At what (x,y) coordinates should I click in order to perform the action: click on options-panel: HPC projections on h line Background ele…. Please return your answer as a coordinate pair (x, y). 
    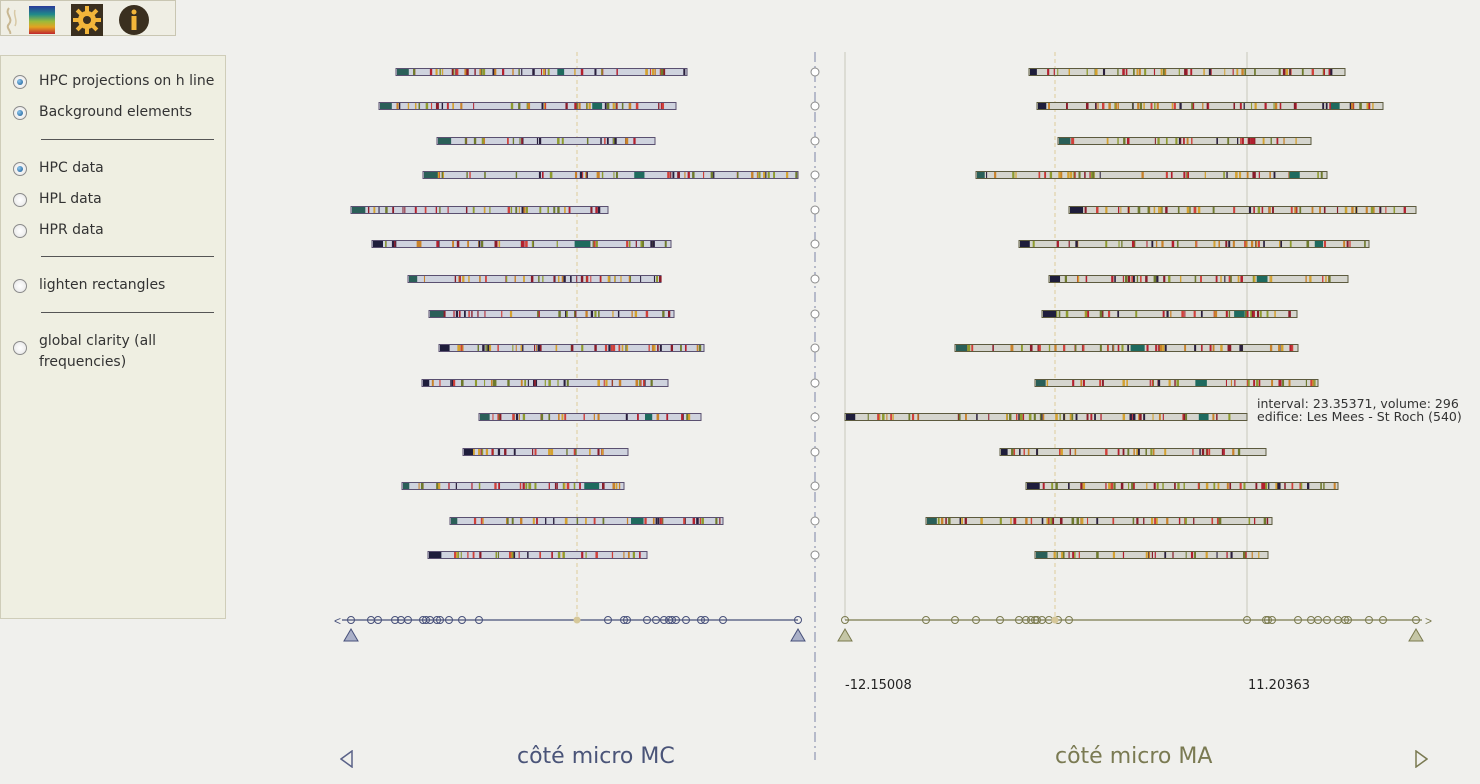
    Looking at the image, I should click on (113, 337).